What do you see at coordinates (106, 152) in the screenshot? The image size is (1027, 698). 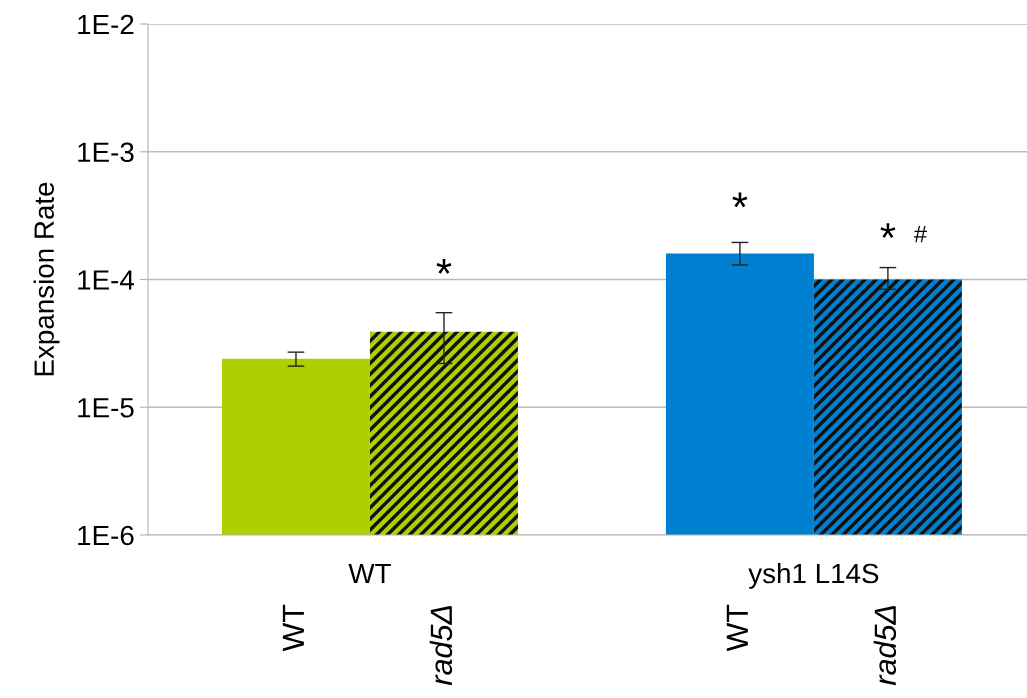 I see `y-tick-label: 1E-3` at bounding box center [106, 152].